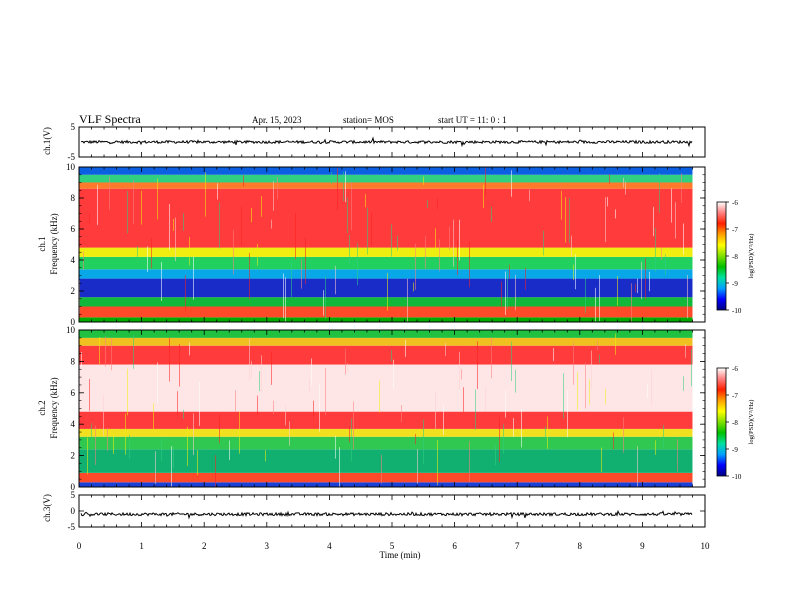 Image resolution: width=792 pixels, height=612 pixels. I want to click on ch2-spec-ytick-label: 8, so click(73, 361).